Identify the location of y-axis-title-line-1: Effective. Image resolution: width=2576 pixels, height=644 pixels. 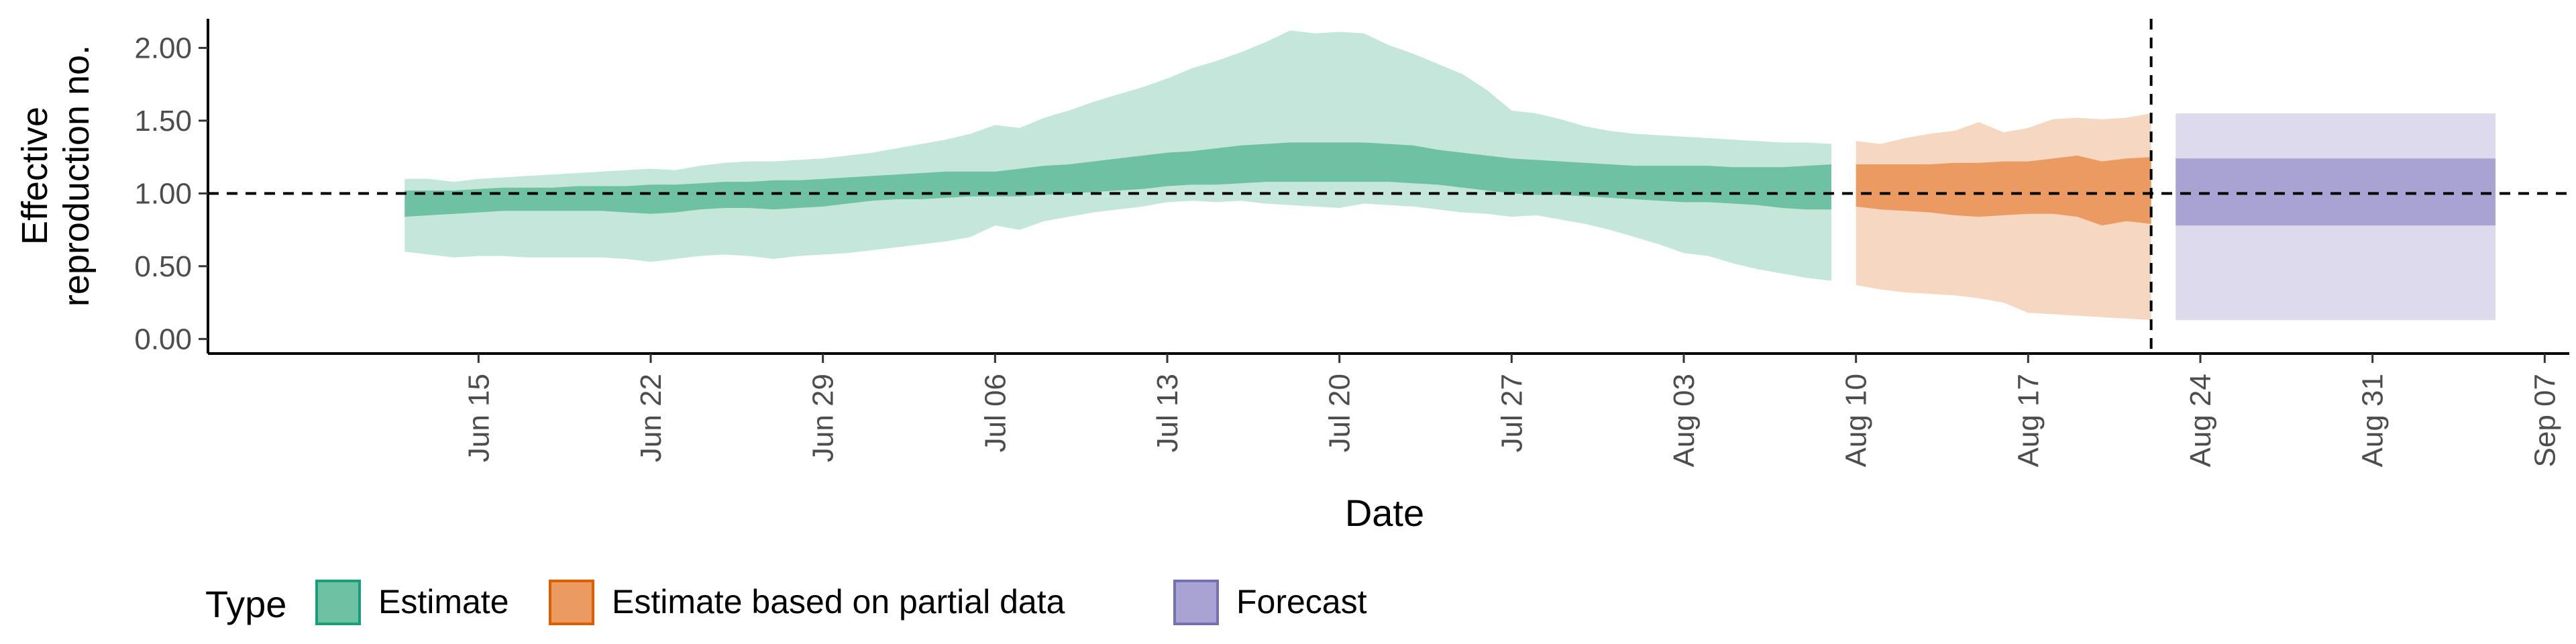
(35, 176).